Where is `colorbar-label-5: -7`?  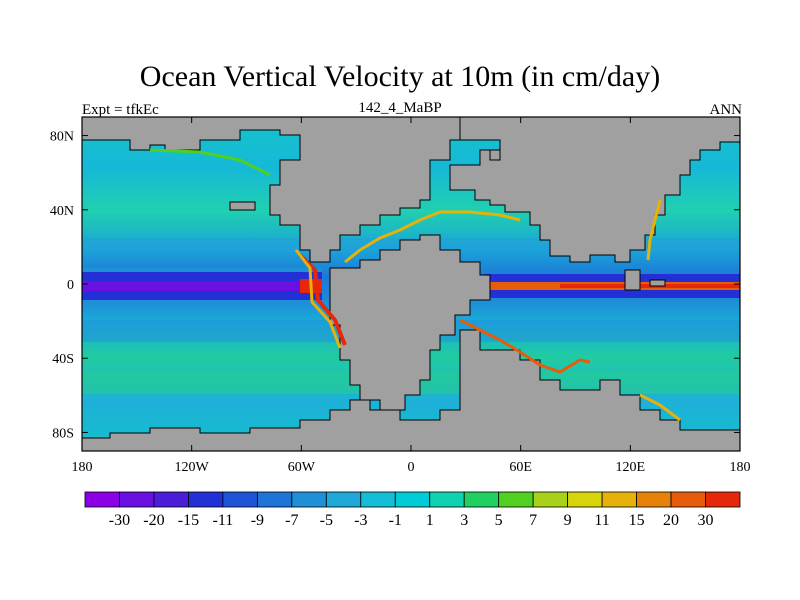
colorbar-label-5: -7 is located at coordinates (291, 520).